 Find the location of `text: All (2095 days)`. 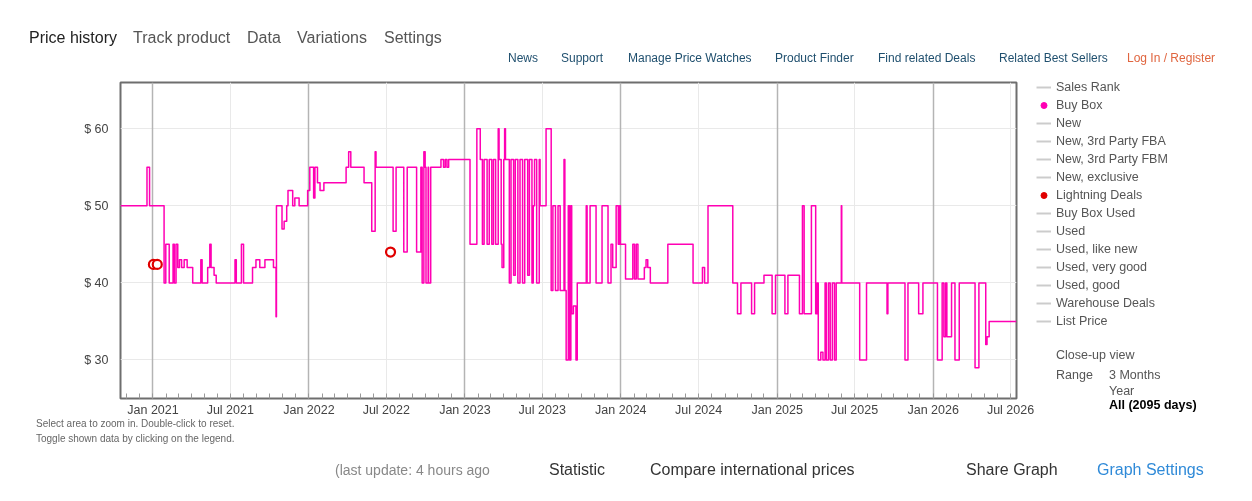

text: All (2095 days) is located at coordinates (1153, 405).